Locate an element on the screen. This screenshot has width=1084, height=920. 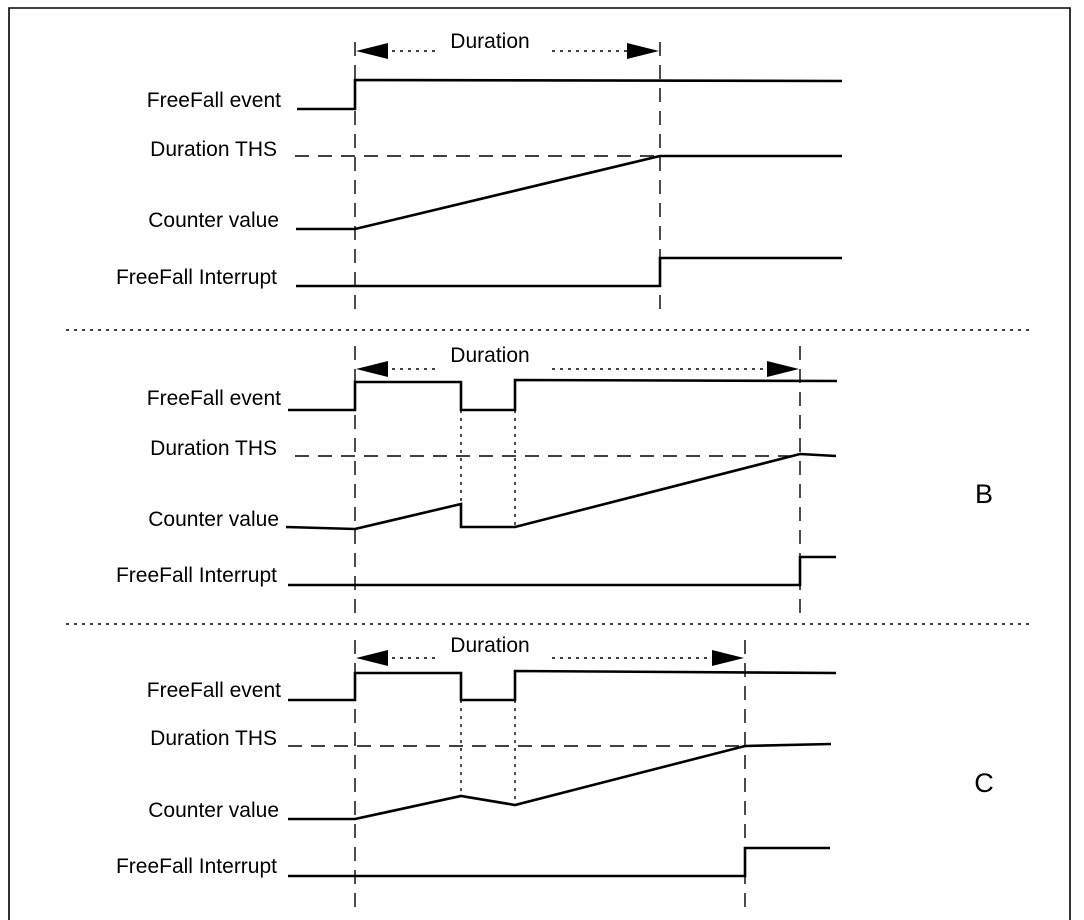
panel-letter-c: C is located at coordinates (984, 783).